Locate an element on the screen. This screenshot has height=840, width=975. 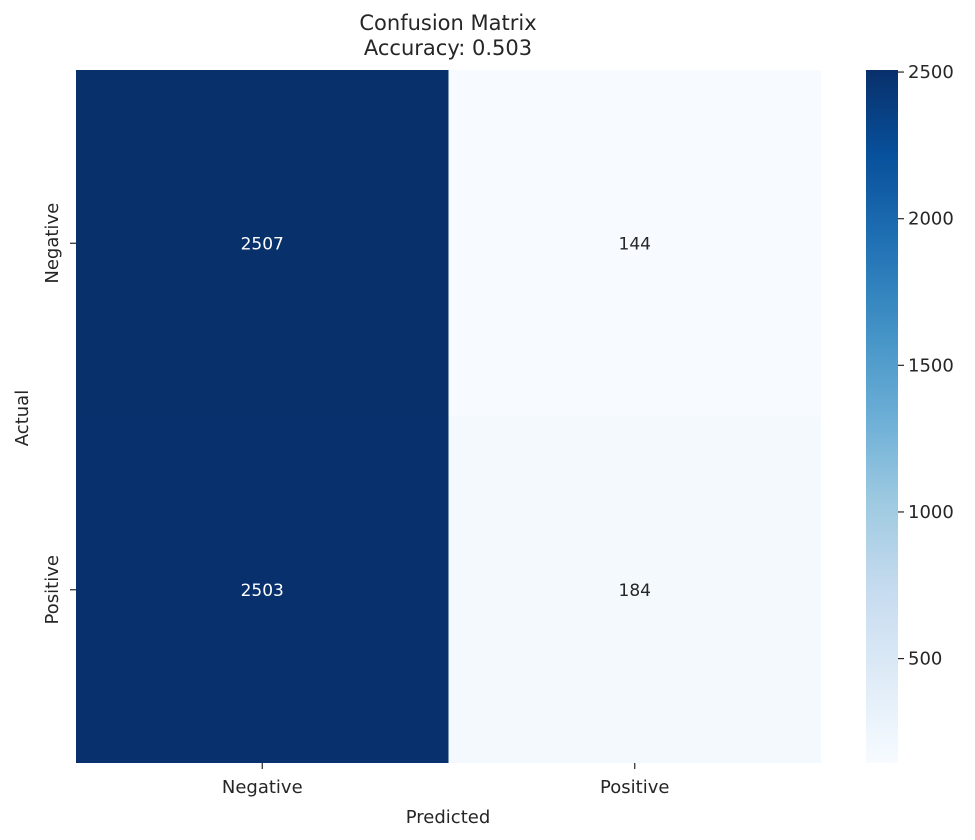
y-tick-label: Positive is located at coordinates (52, 589).